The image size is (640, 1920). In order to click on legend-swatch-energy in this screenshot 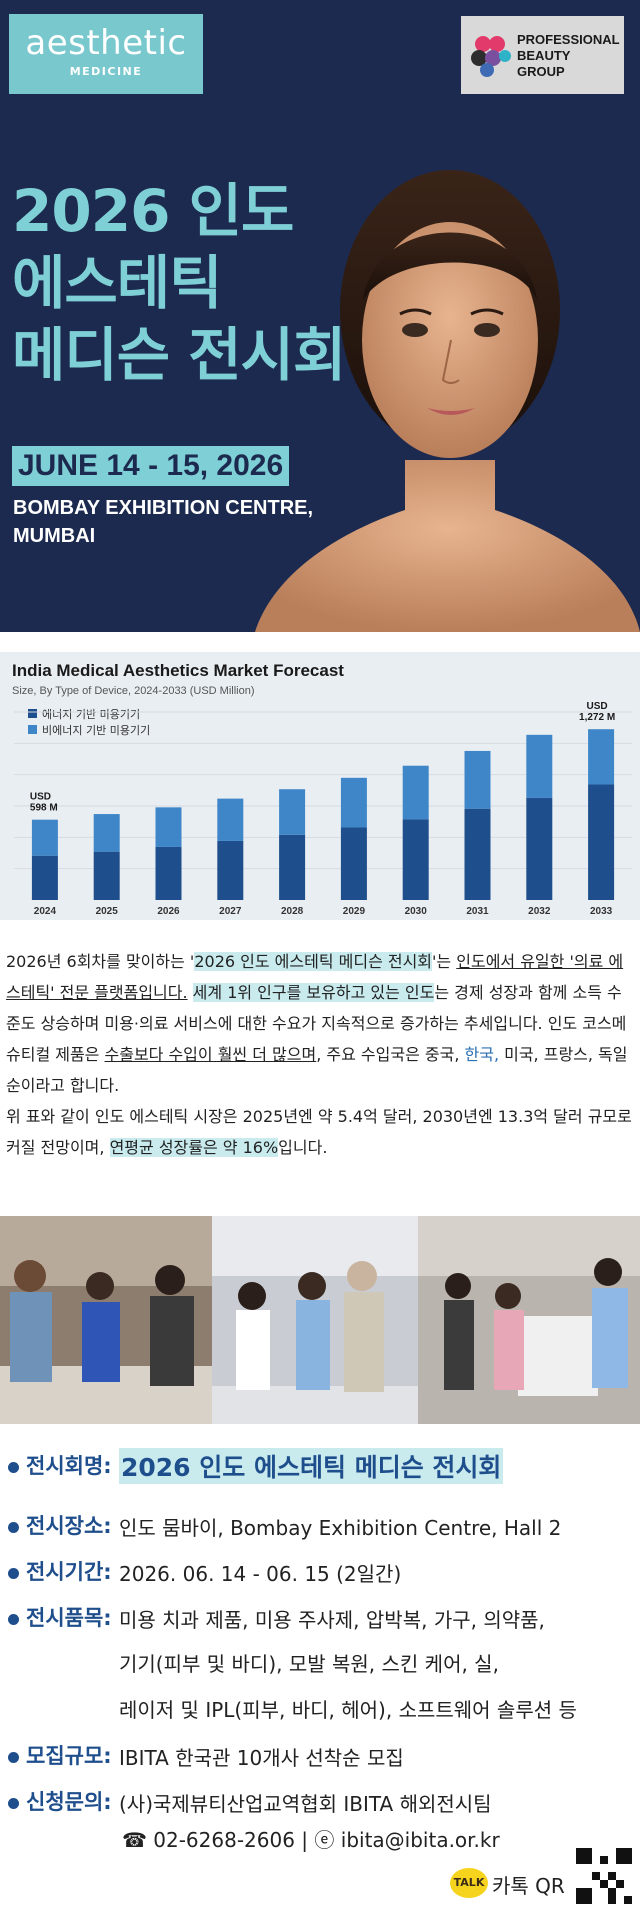, I will do `click(32, 713)`.